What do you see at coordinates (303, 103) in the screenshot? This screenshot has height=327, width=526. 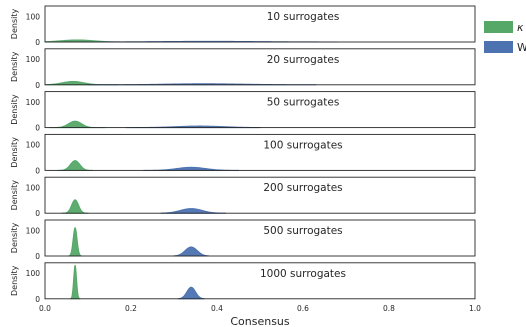 I see `panel-title: 50 surrogates` at bounding box center [303, 103].